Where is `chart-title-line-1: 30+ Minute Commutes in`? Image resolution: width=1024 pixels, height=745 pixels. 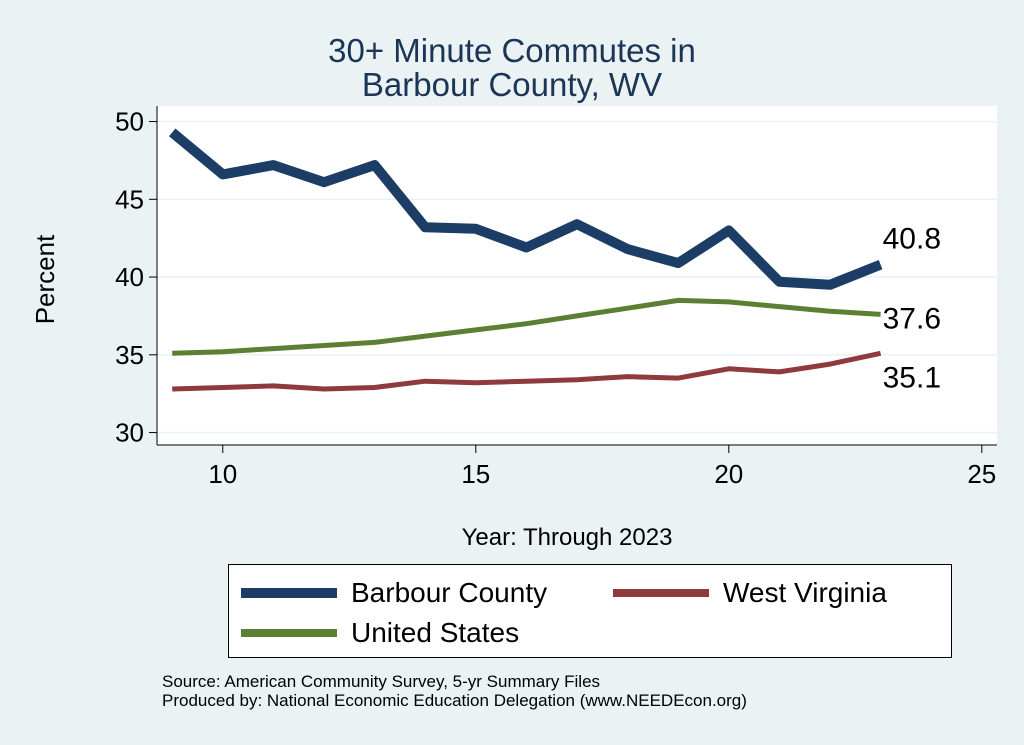
chart-title-line-1: 30+ Minute Commutes in is located at coordinates (512, 50).